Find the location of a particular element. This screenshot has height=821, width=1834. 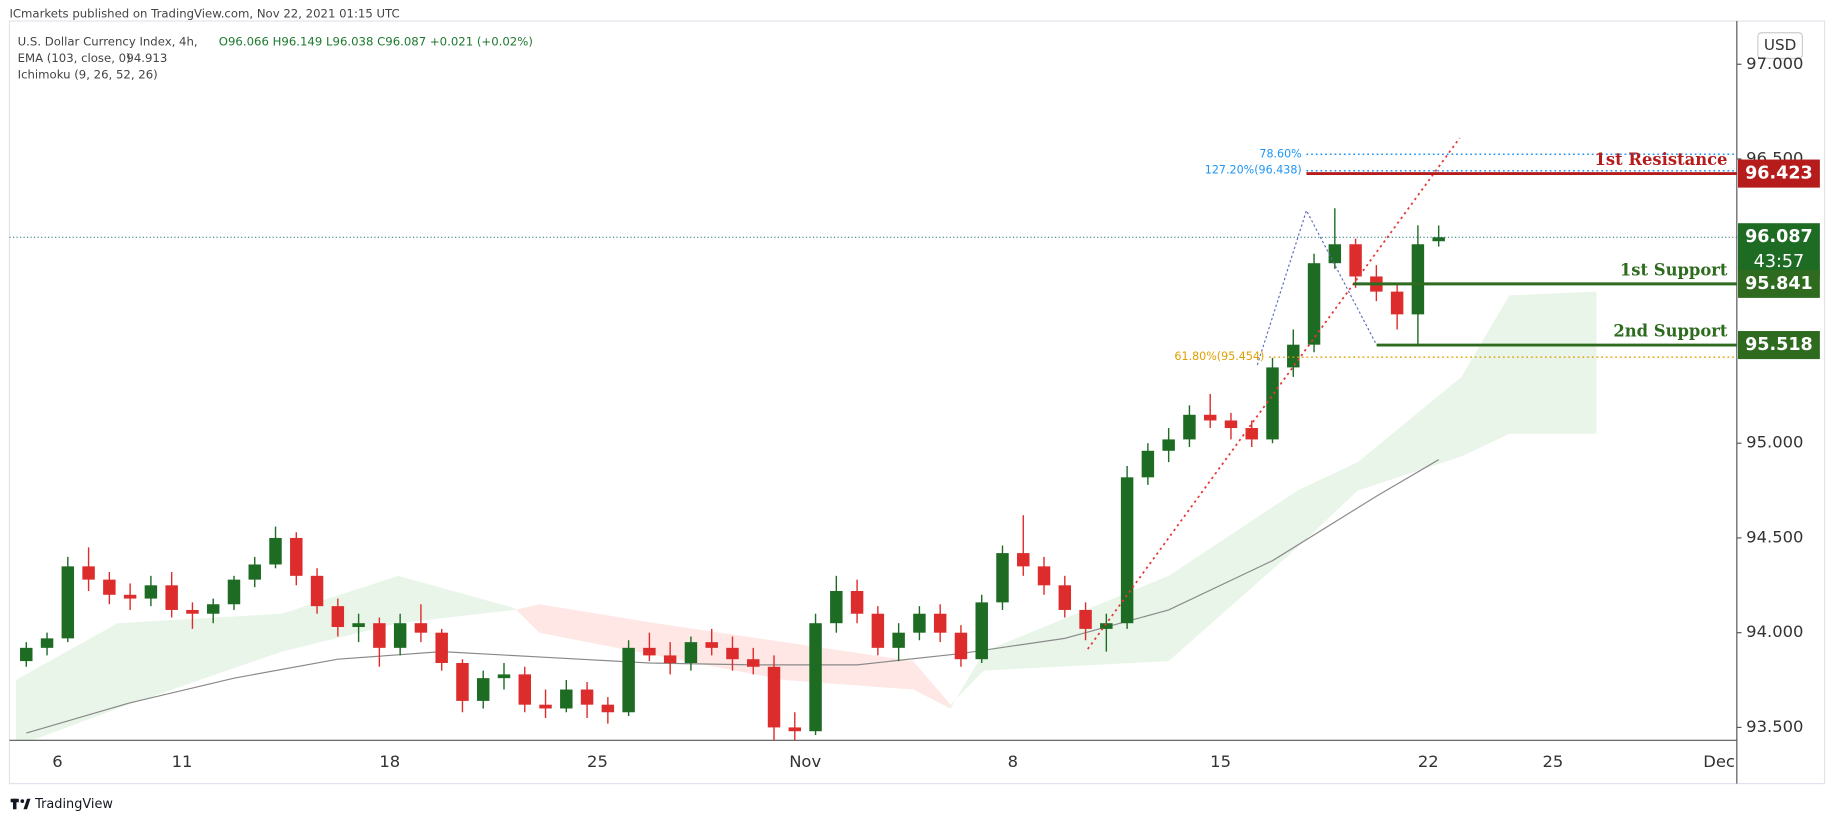

y-tick-label: 95.000 is located at coordinates (1774, 442).